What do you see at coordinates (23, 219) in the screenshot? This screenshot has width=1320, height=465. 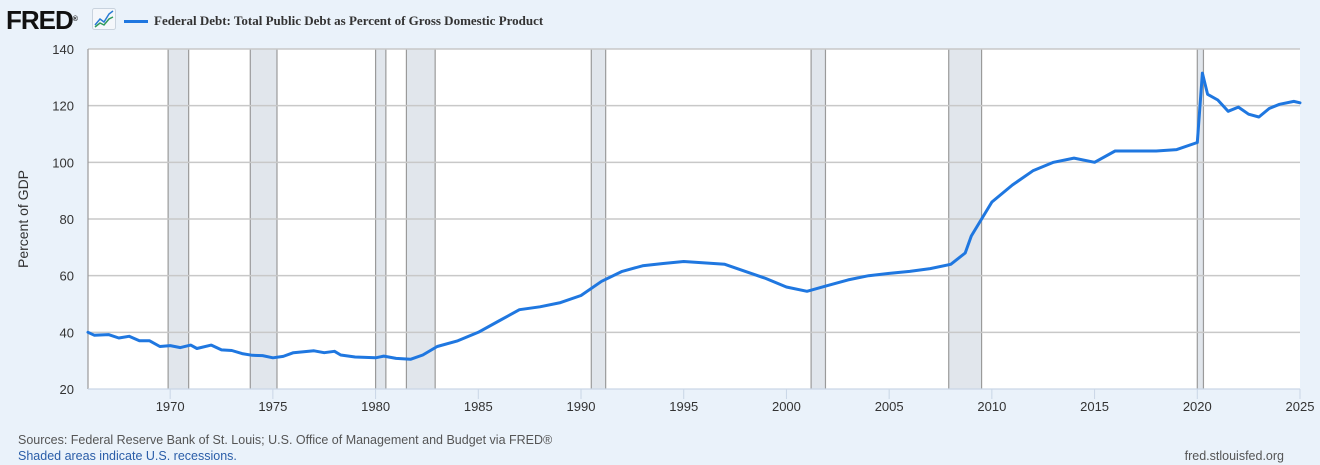 I see `y-axis-label: Percent of GDP` at bounding box center [23, 219].